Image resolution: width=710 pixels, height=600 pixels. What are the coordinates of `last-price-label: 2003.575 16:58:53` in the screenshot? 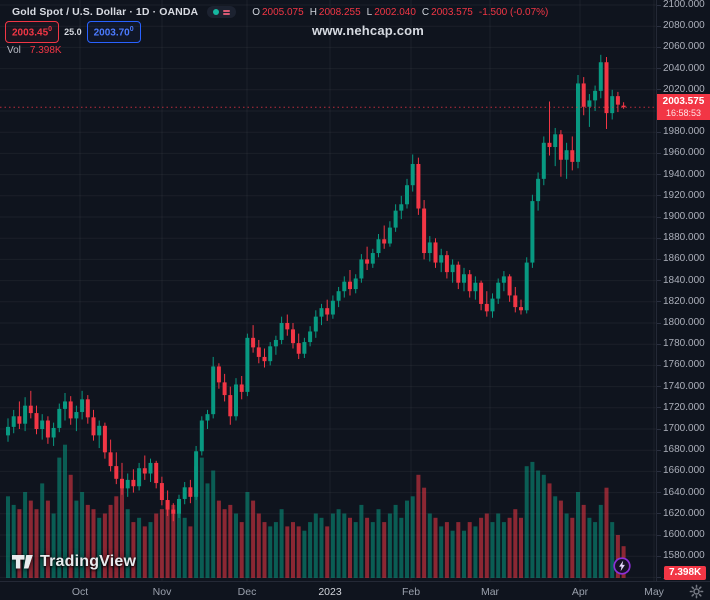 It's located at (683, 107).